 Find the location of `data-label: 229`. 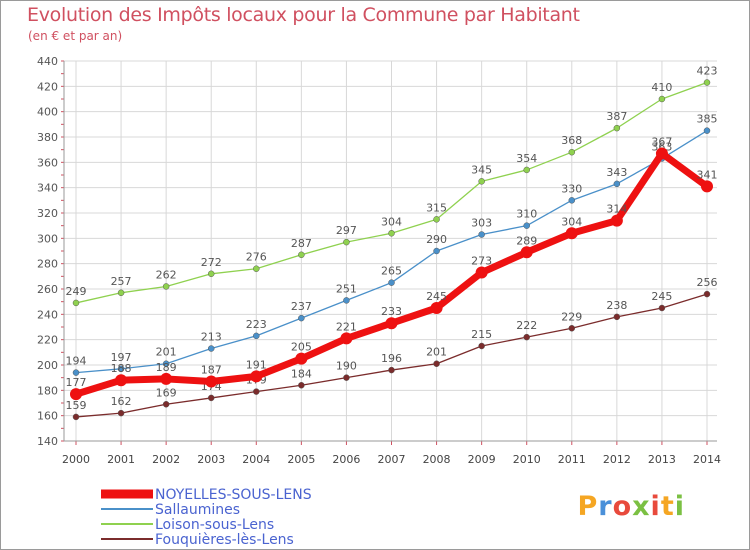

data-label: 229 is located at coordinates (571, 316).